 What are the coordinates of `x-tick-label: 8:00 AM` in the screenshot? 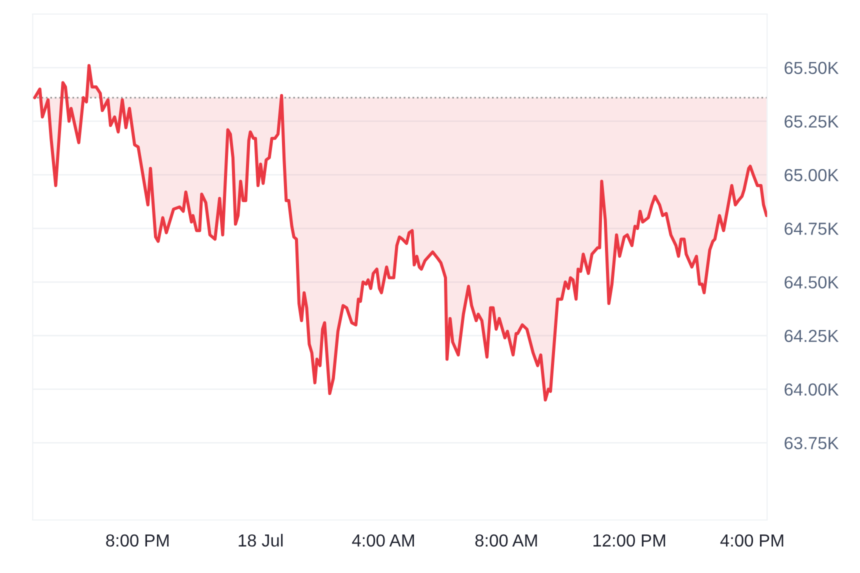 It's located at (506, 540).